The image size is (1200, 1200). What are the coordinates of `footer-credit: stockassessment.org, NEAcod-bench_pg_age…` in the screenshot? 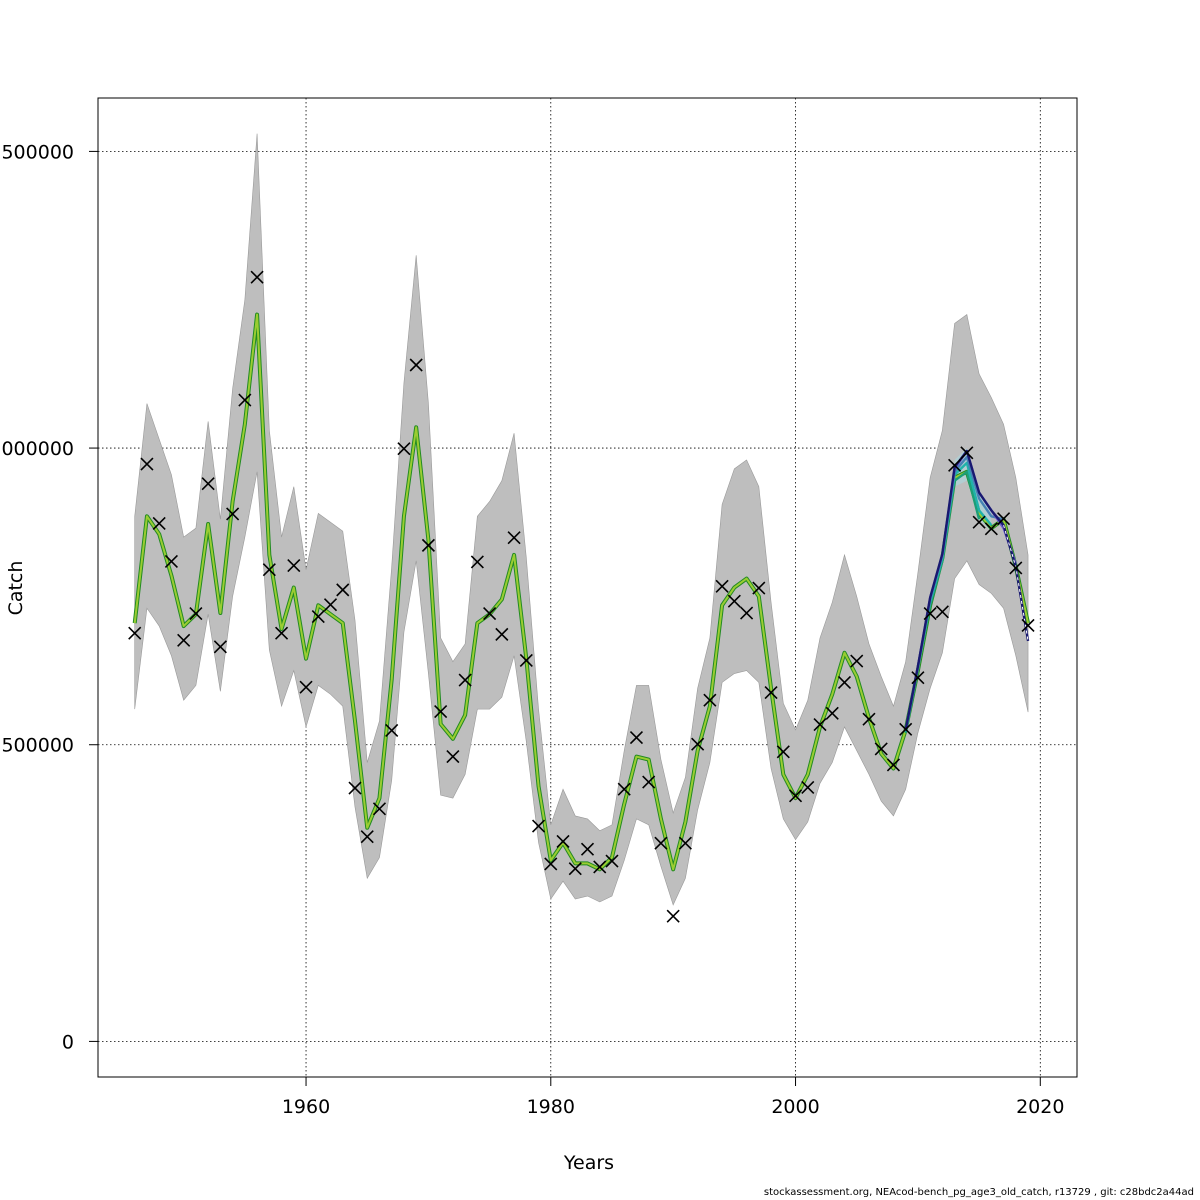 It's located at (978, 1192).